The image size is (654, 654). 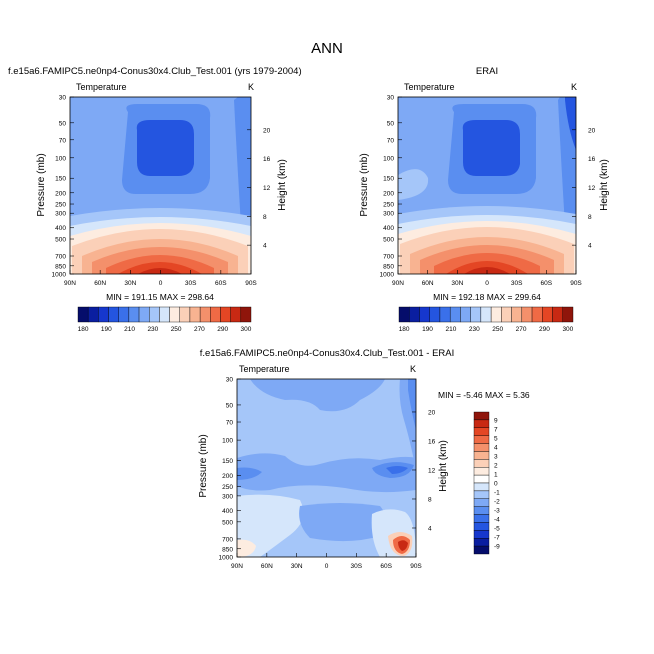 What do you see at coordinates (251, 87) in the screenshot?
I see `panel-1-units: K` at bounding box center [251, 87].